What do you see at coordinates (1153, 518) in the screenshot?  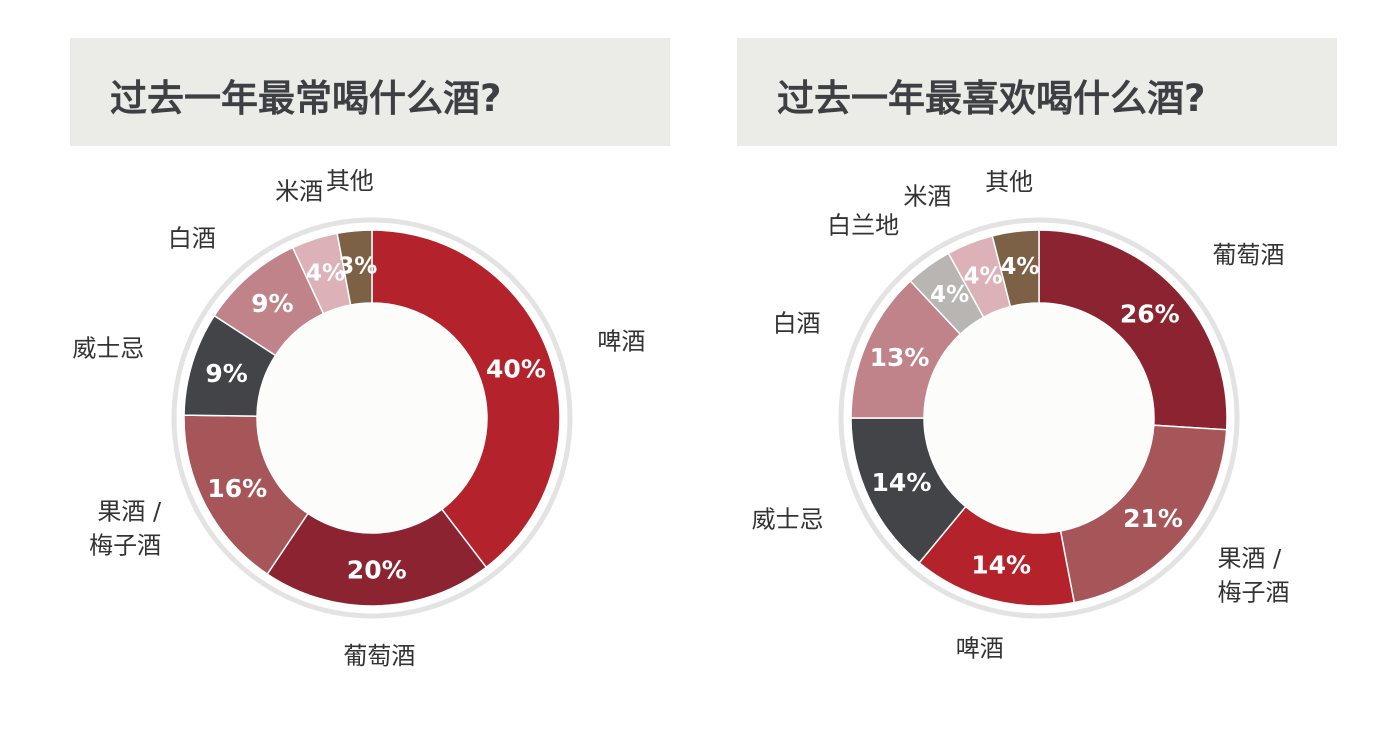 I see `slice-percent-label: 21%` at bounding box center [1153, 518].